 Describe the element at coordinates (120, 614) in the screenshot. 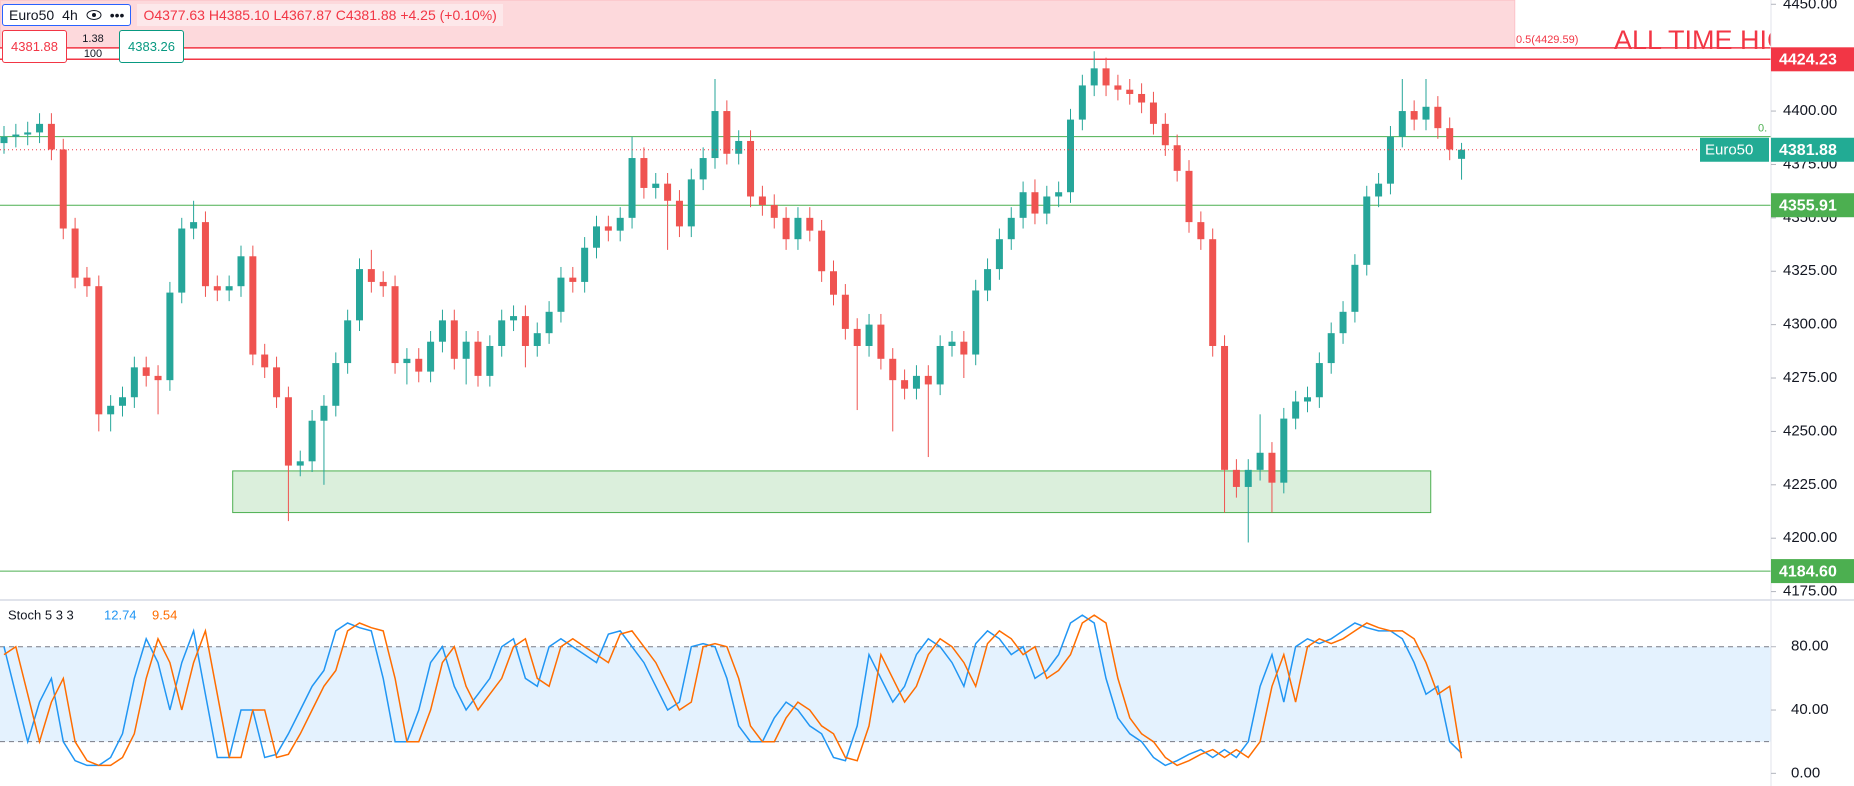

I see `stoch-value: 12.74` at that location.